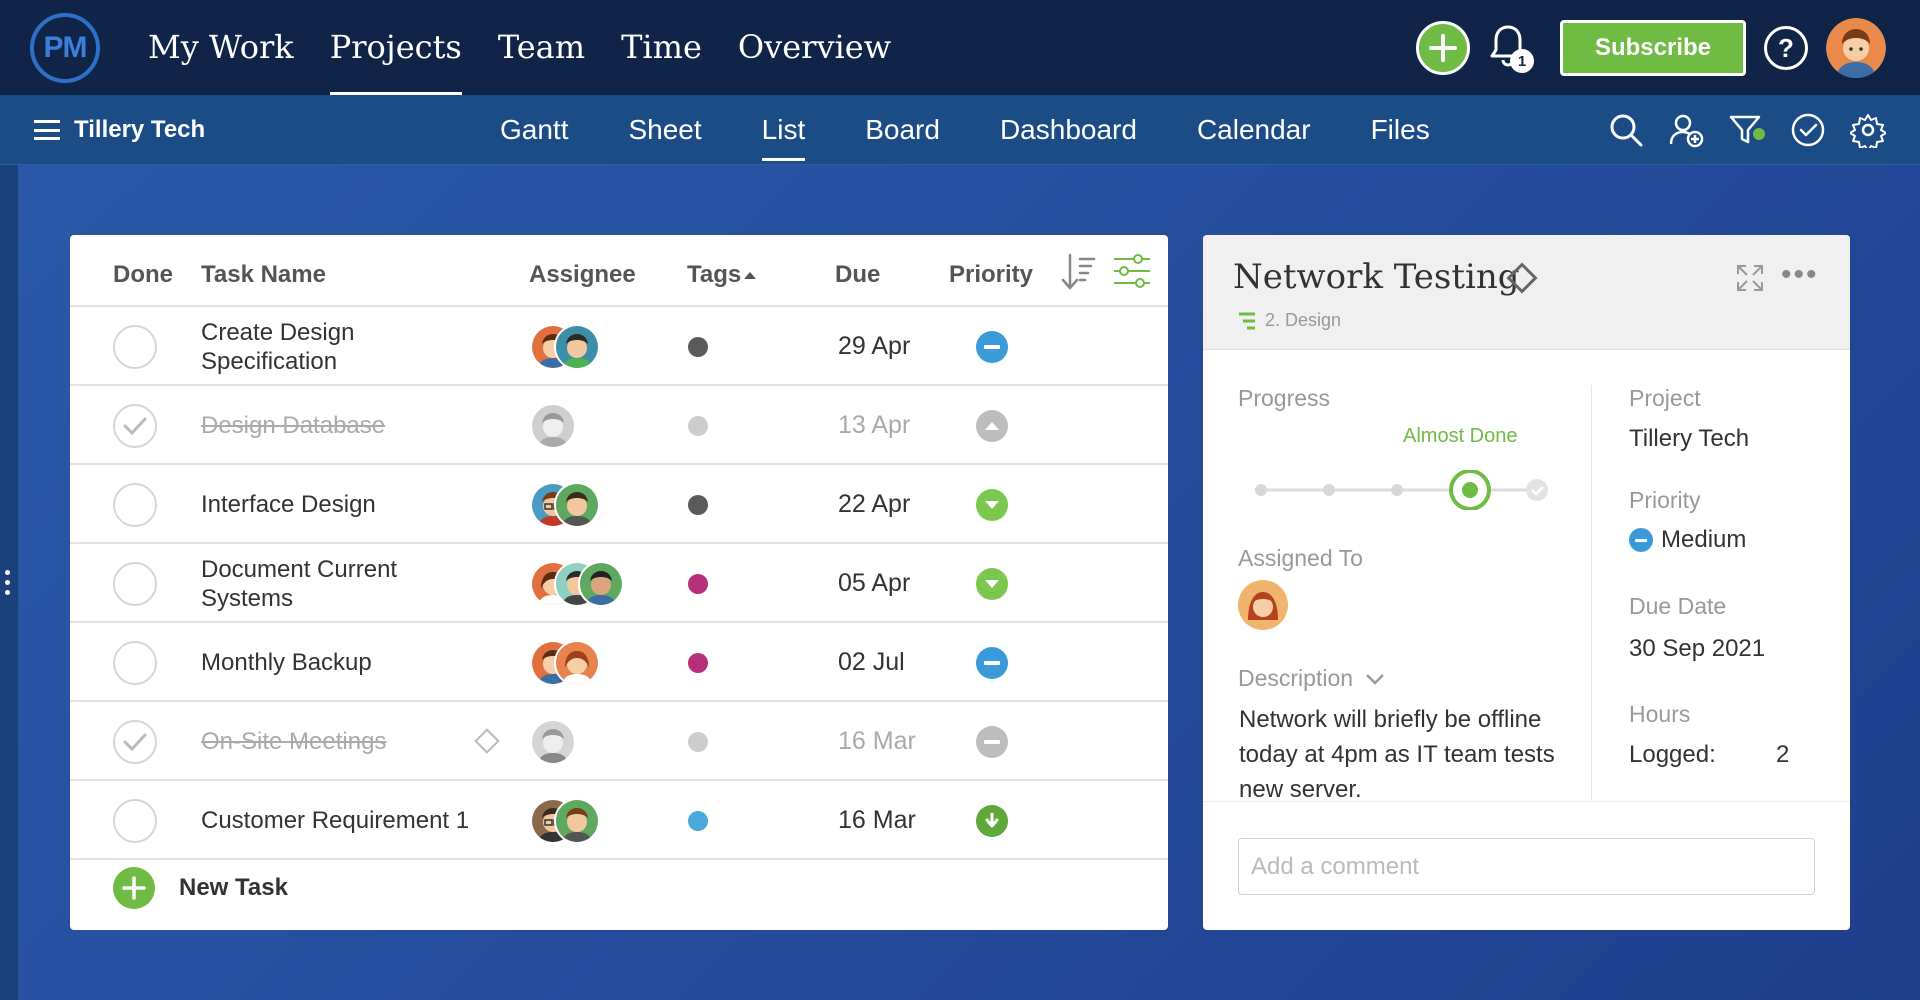 The image size is (1920, 1000). What do you see at coordinates (288, 504) in the screenshot?
I see `task-name: Interface Design` at bounding box center [288, 504].